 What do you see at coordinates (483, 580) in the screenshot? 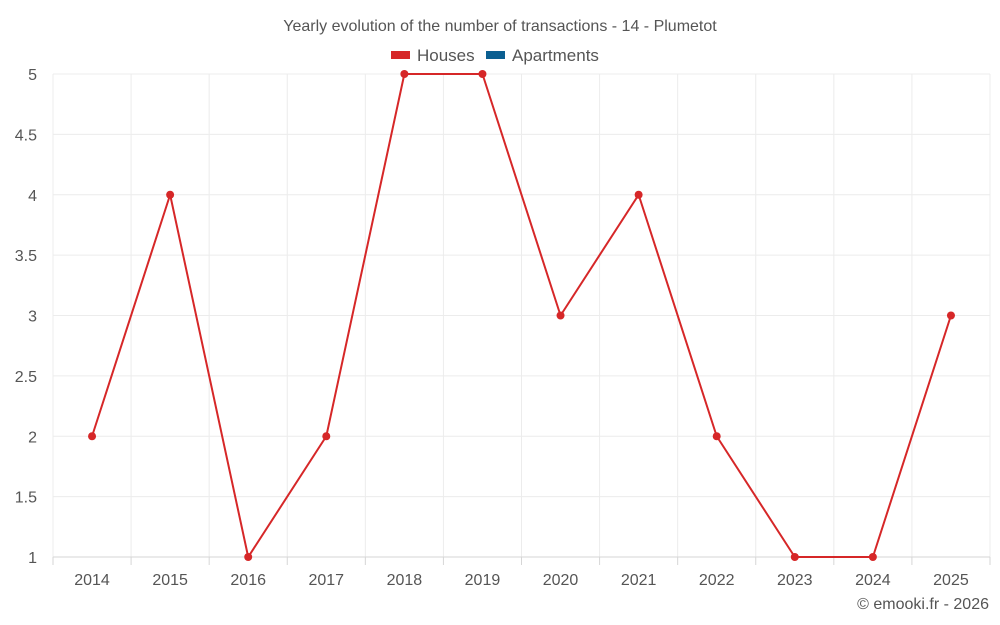
I see `x-tick-label: 2019` at bounding box center [483, 580].